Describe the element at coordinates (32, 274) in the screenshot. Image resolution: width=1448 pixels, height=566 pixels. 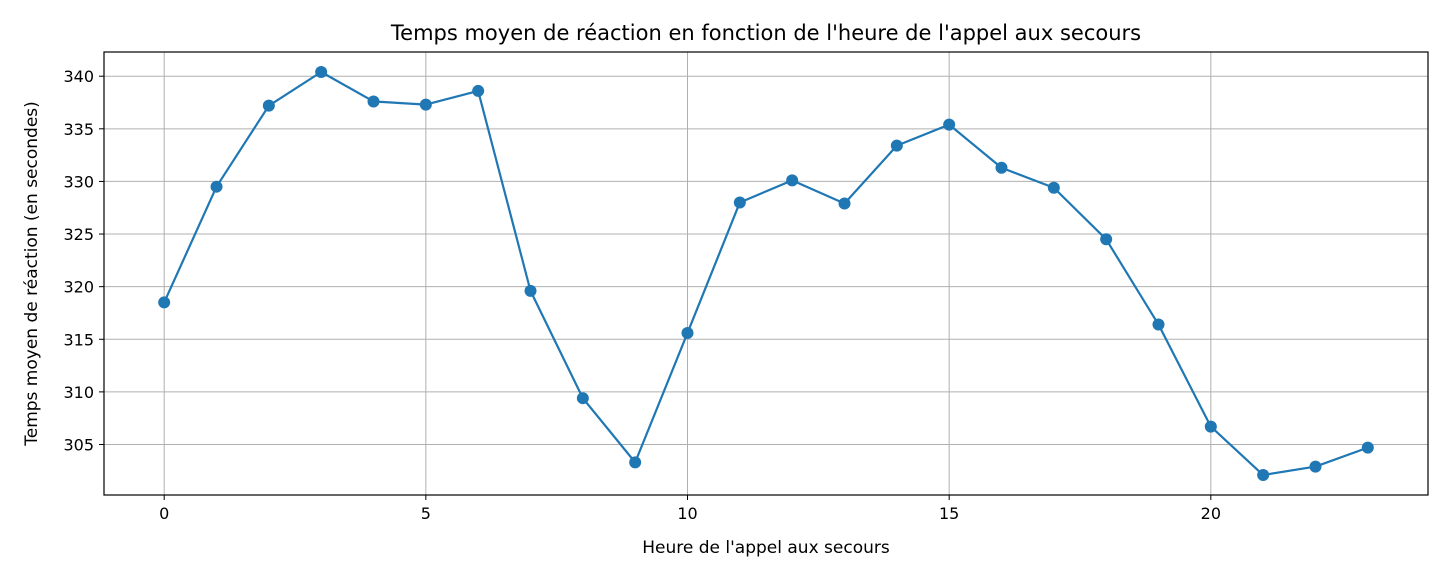
I see `y-axis-label: Temps moyen de réaction (en secondes)` at that location.